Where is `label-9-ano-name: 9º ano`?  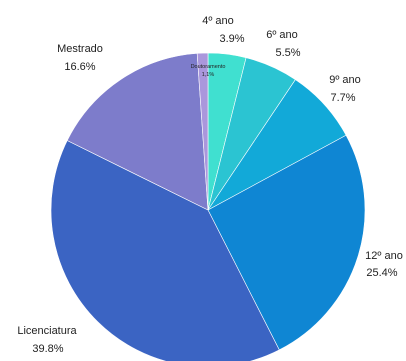
label-9-ano-name: 9º ano is located at coordinates (345, 80).